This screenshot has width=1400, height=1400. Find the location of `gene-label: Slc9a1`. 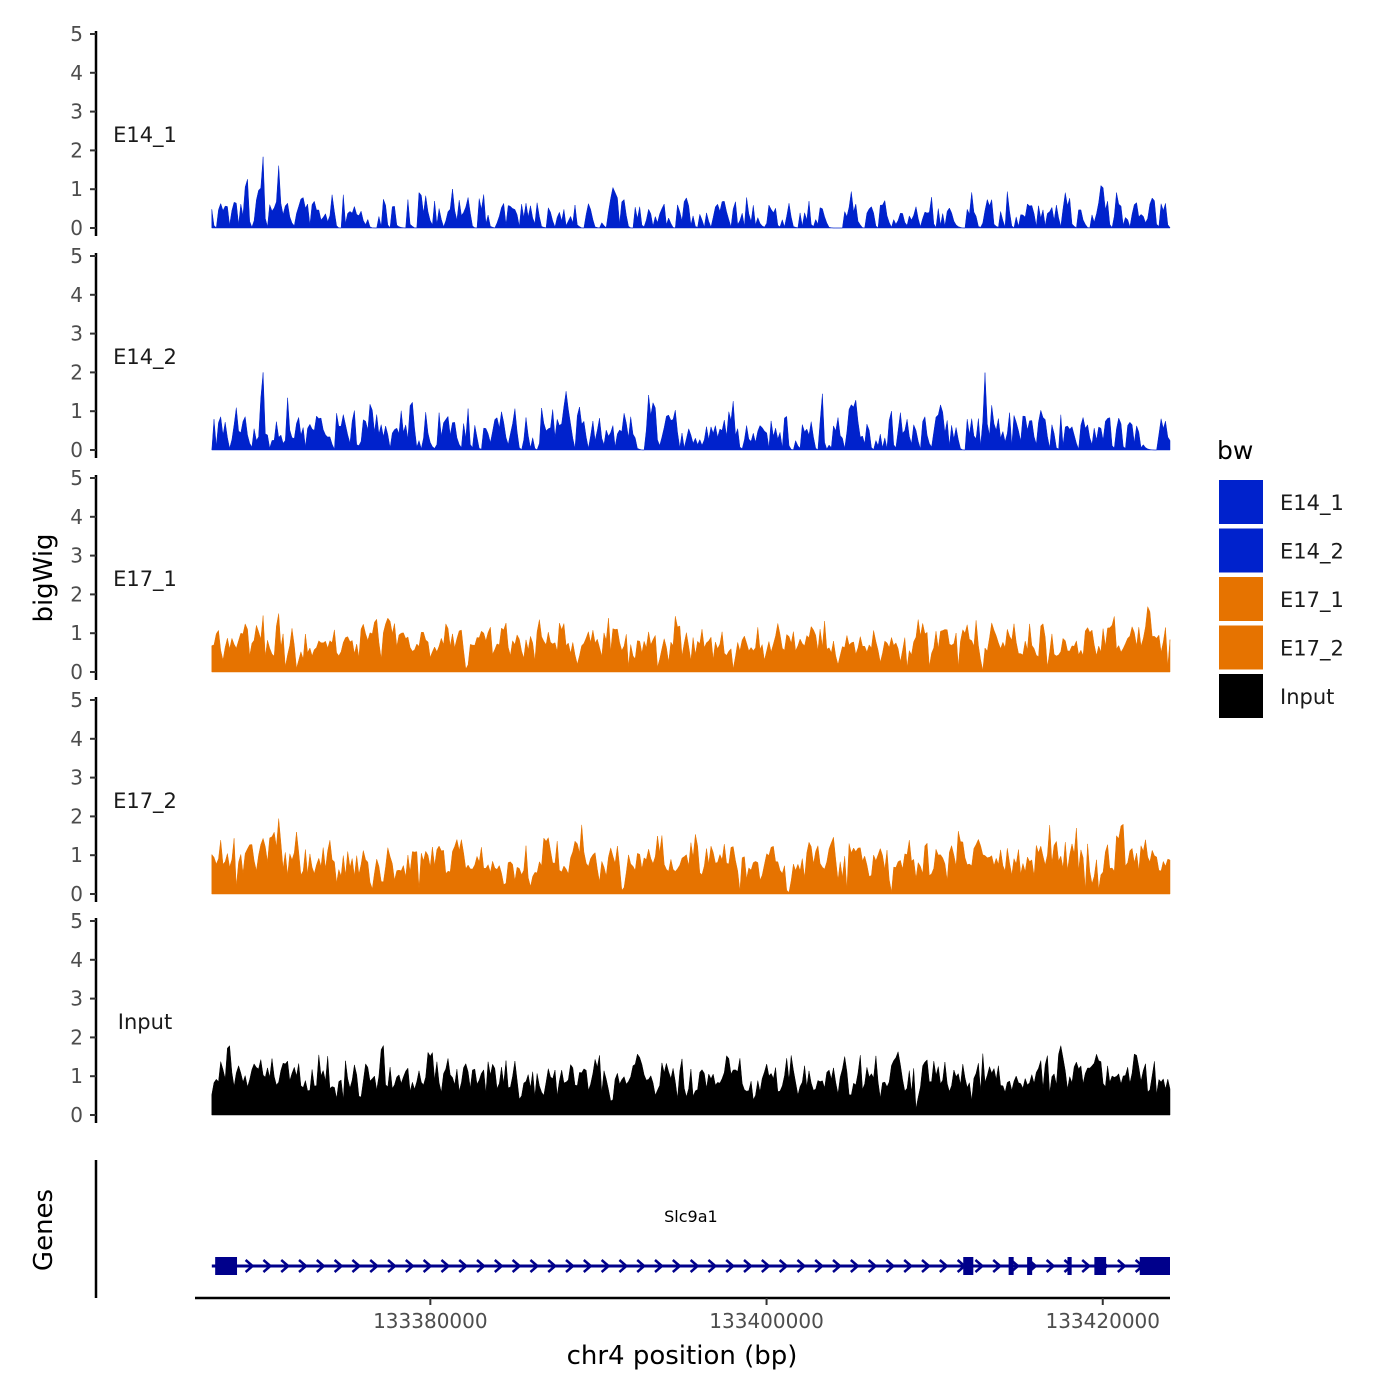

gene-label: Slc9a1 is located at coordinates (691, 1216).